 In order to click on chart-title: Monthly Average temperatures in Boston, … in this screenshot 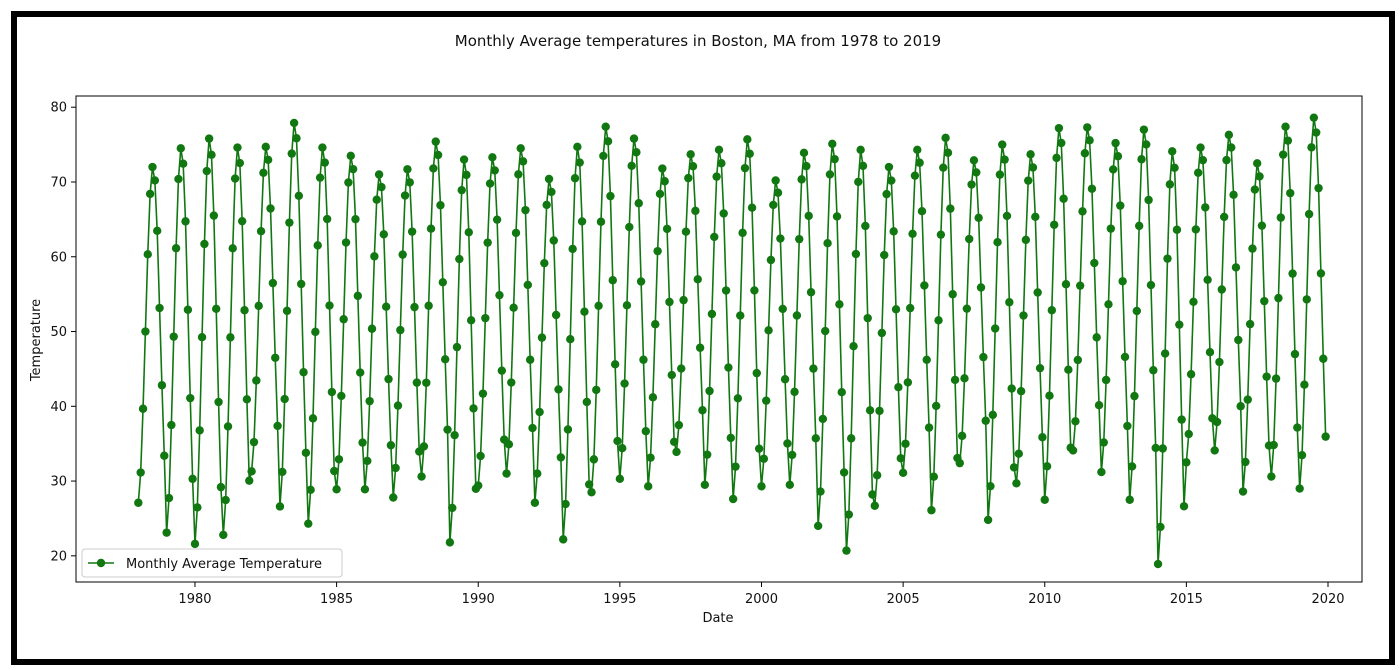, I will do `click(698, 41)`.